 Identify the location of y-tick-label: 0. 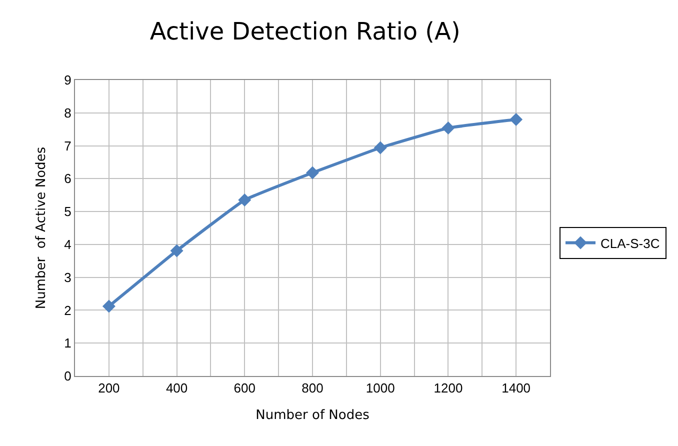
(68, 376).